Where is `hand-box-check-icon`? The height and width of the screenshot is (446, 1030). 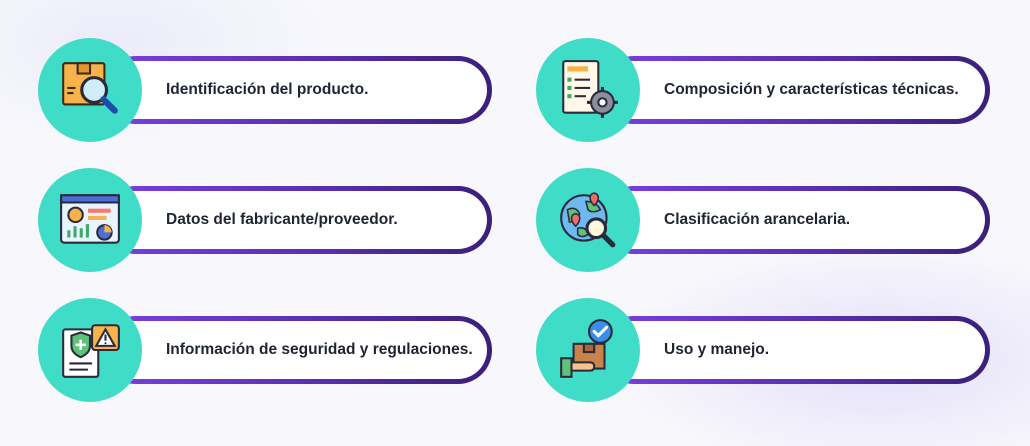
hand-box-check-icon is located at coordinates (586, 348).